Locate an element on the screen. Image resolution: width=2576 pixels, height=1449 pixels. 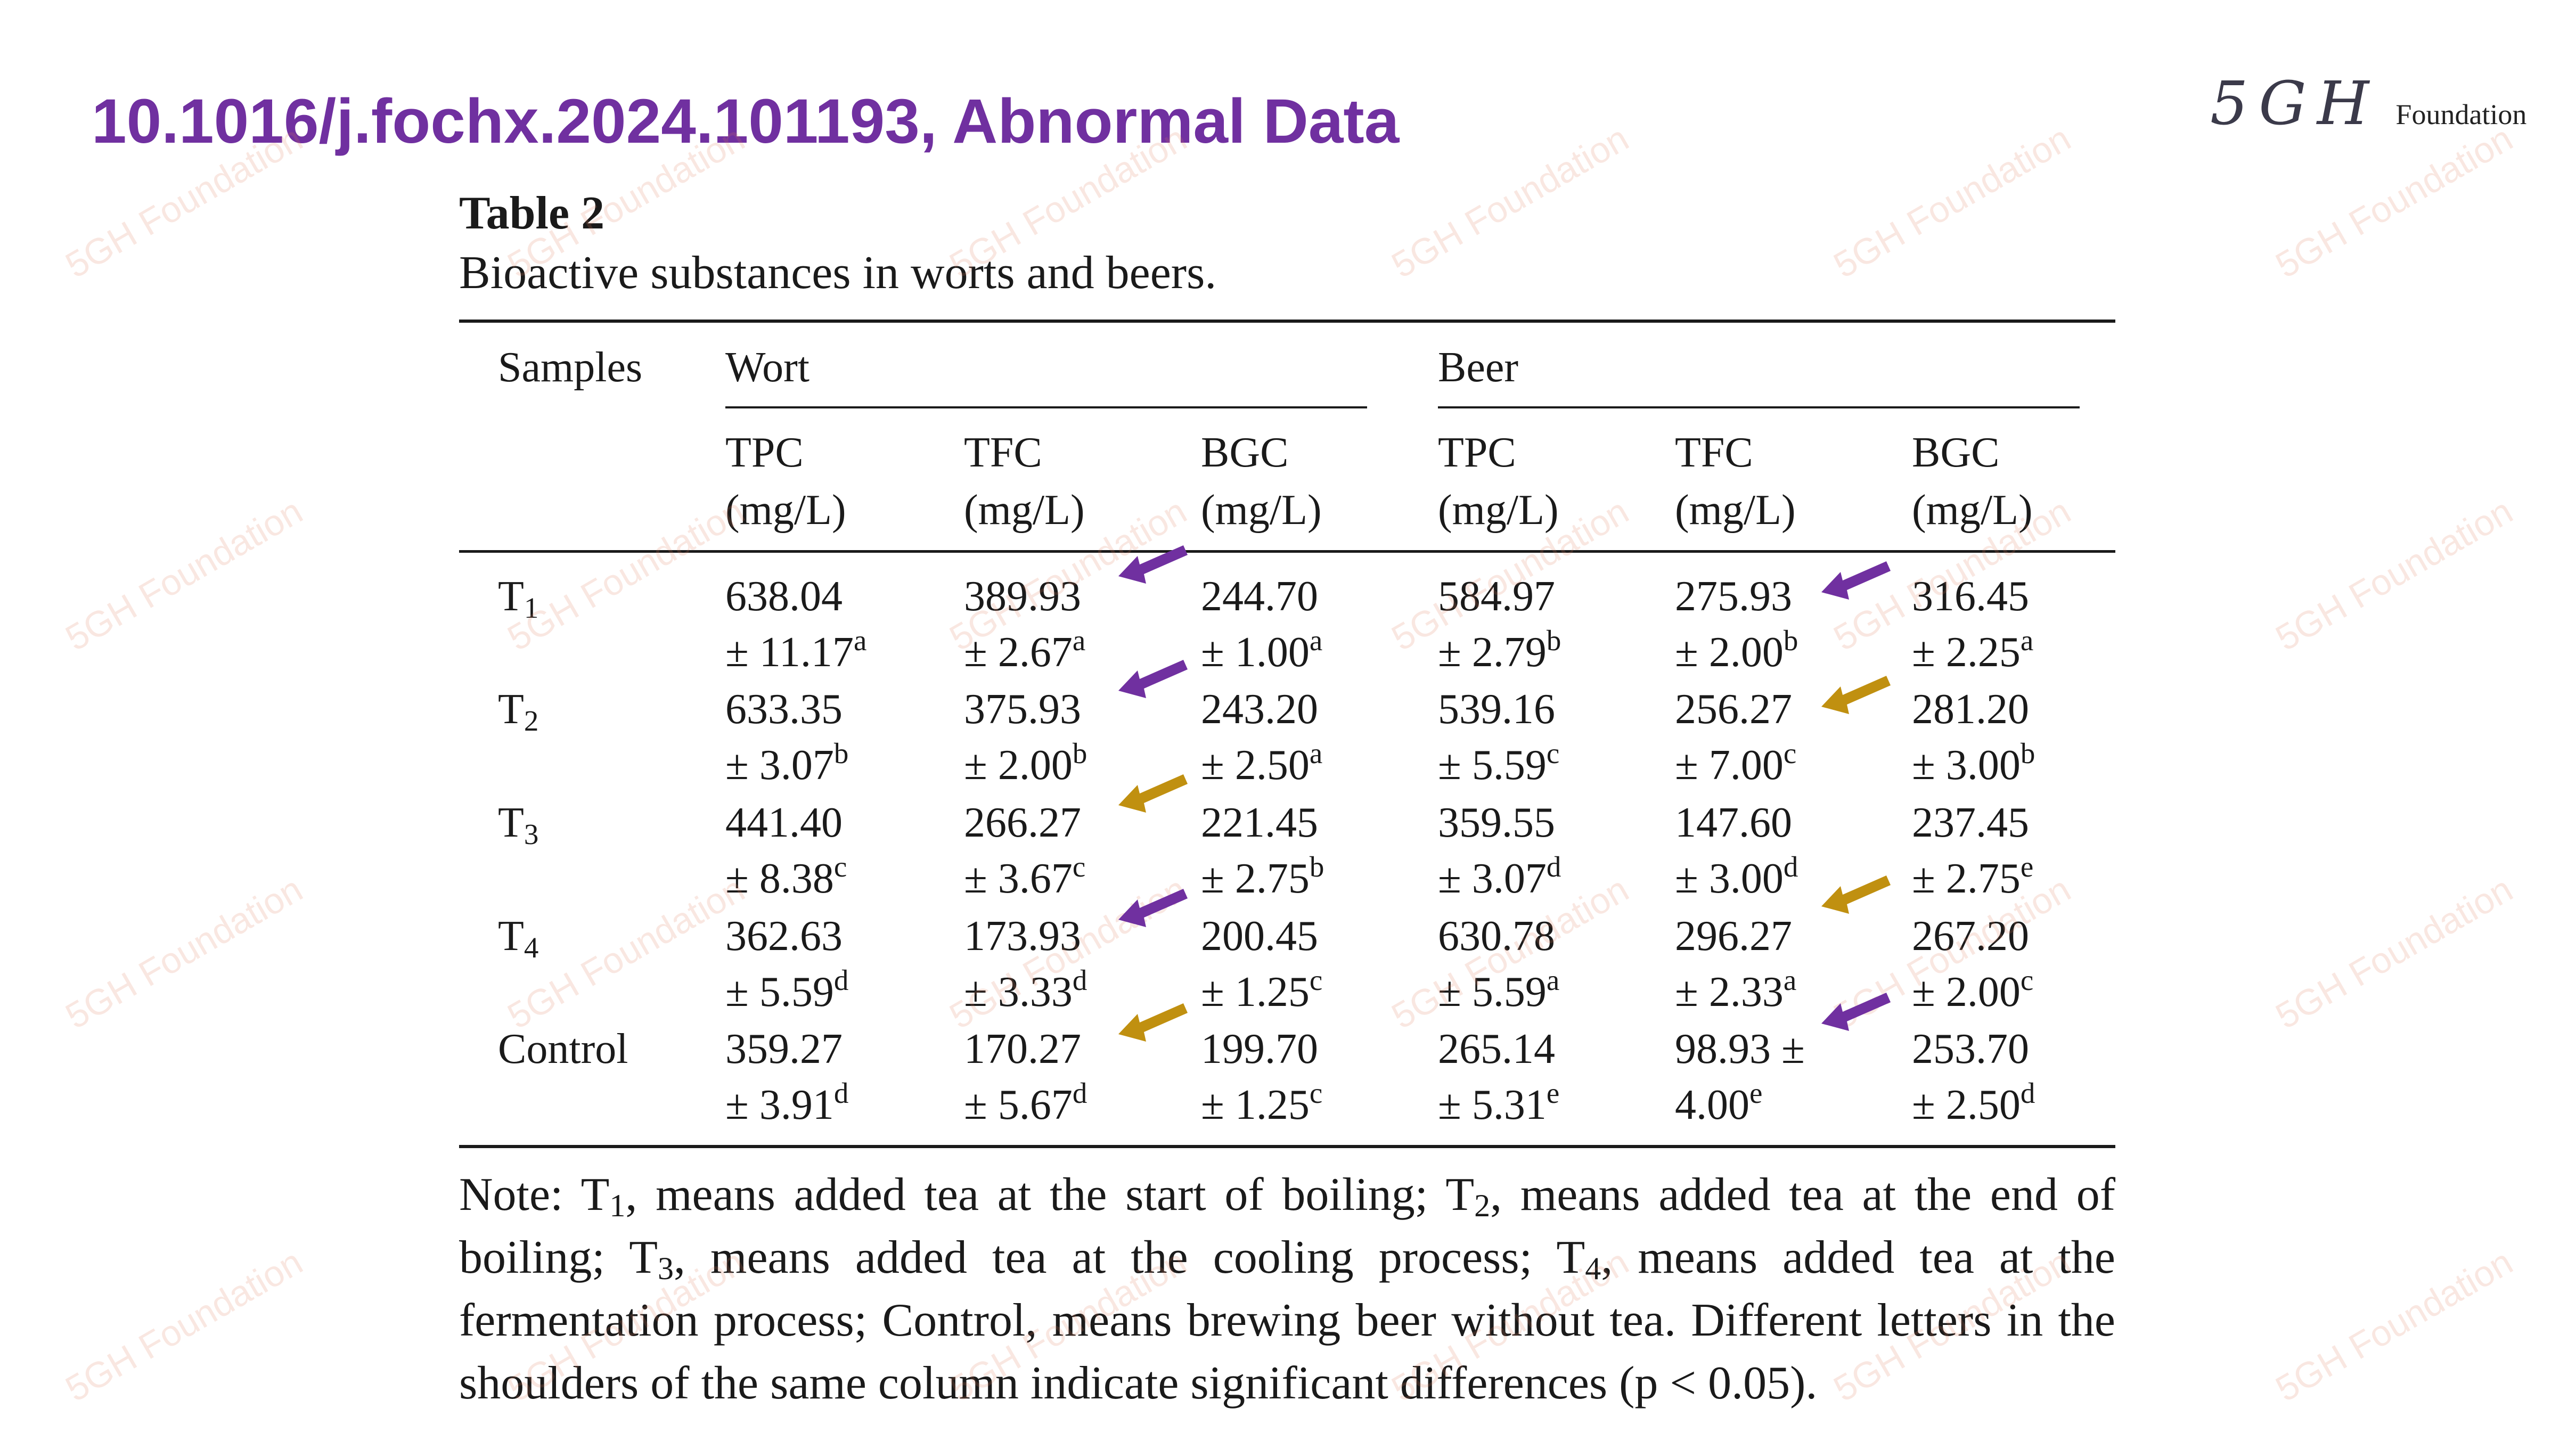
arrow-t4-wort-tfc-icon is located at coordinates (1153, 908).